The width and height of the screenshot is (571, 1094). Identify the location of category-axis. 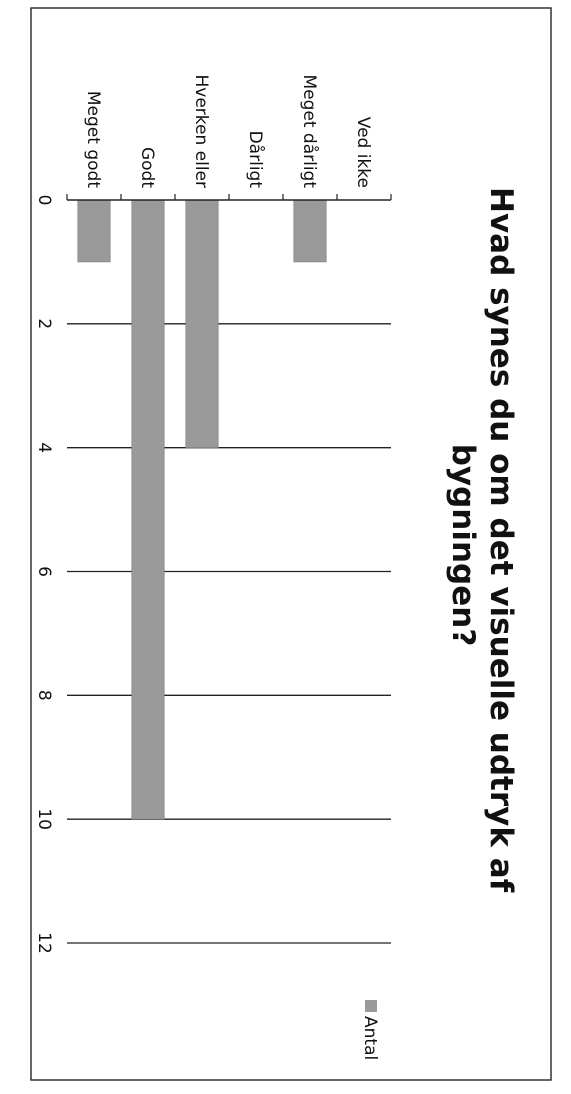
(229, 197).